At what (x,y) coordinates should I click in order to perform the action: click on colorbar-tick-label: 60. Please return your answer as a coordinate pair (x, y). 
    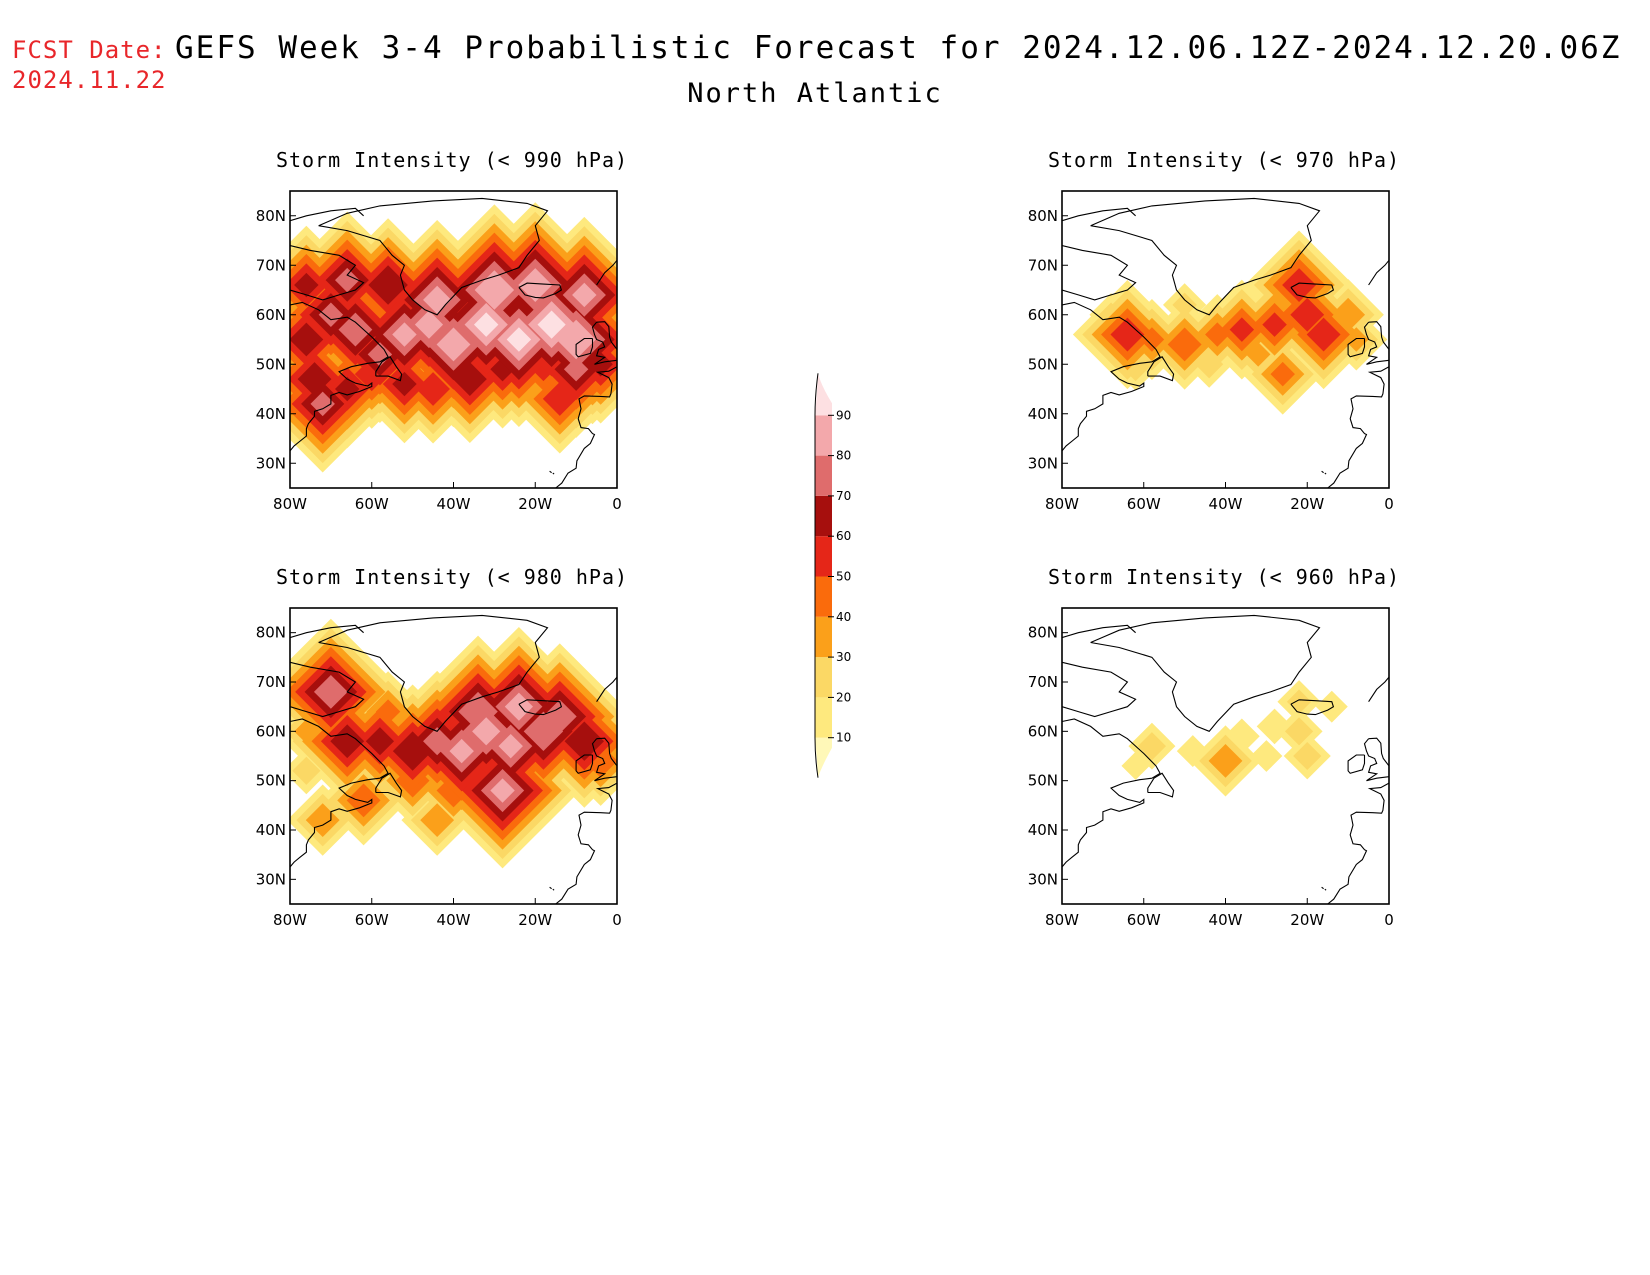
    Looking at the image, I should click on (843, 536).